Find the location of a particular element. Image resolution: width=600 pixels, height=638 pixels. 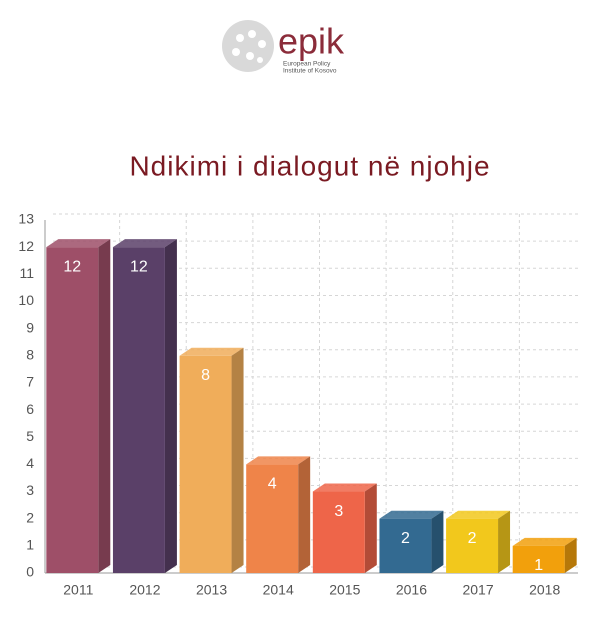

y-tick-label: 11 is located at coordinates (26, 273).